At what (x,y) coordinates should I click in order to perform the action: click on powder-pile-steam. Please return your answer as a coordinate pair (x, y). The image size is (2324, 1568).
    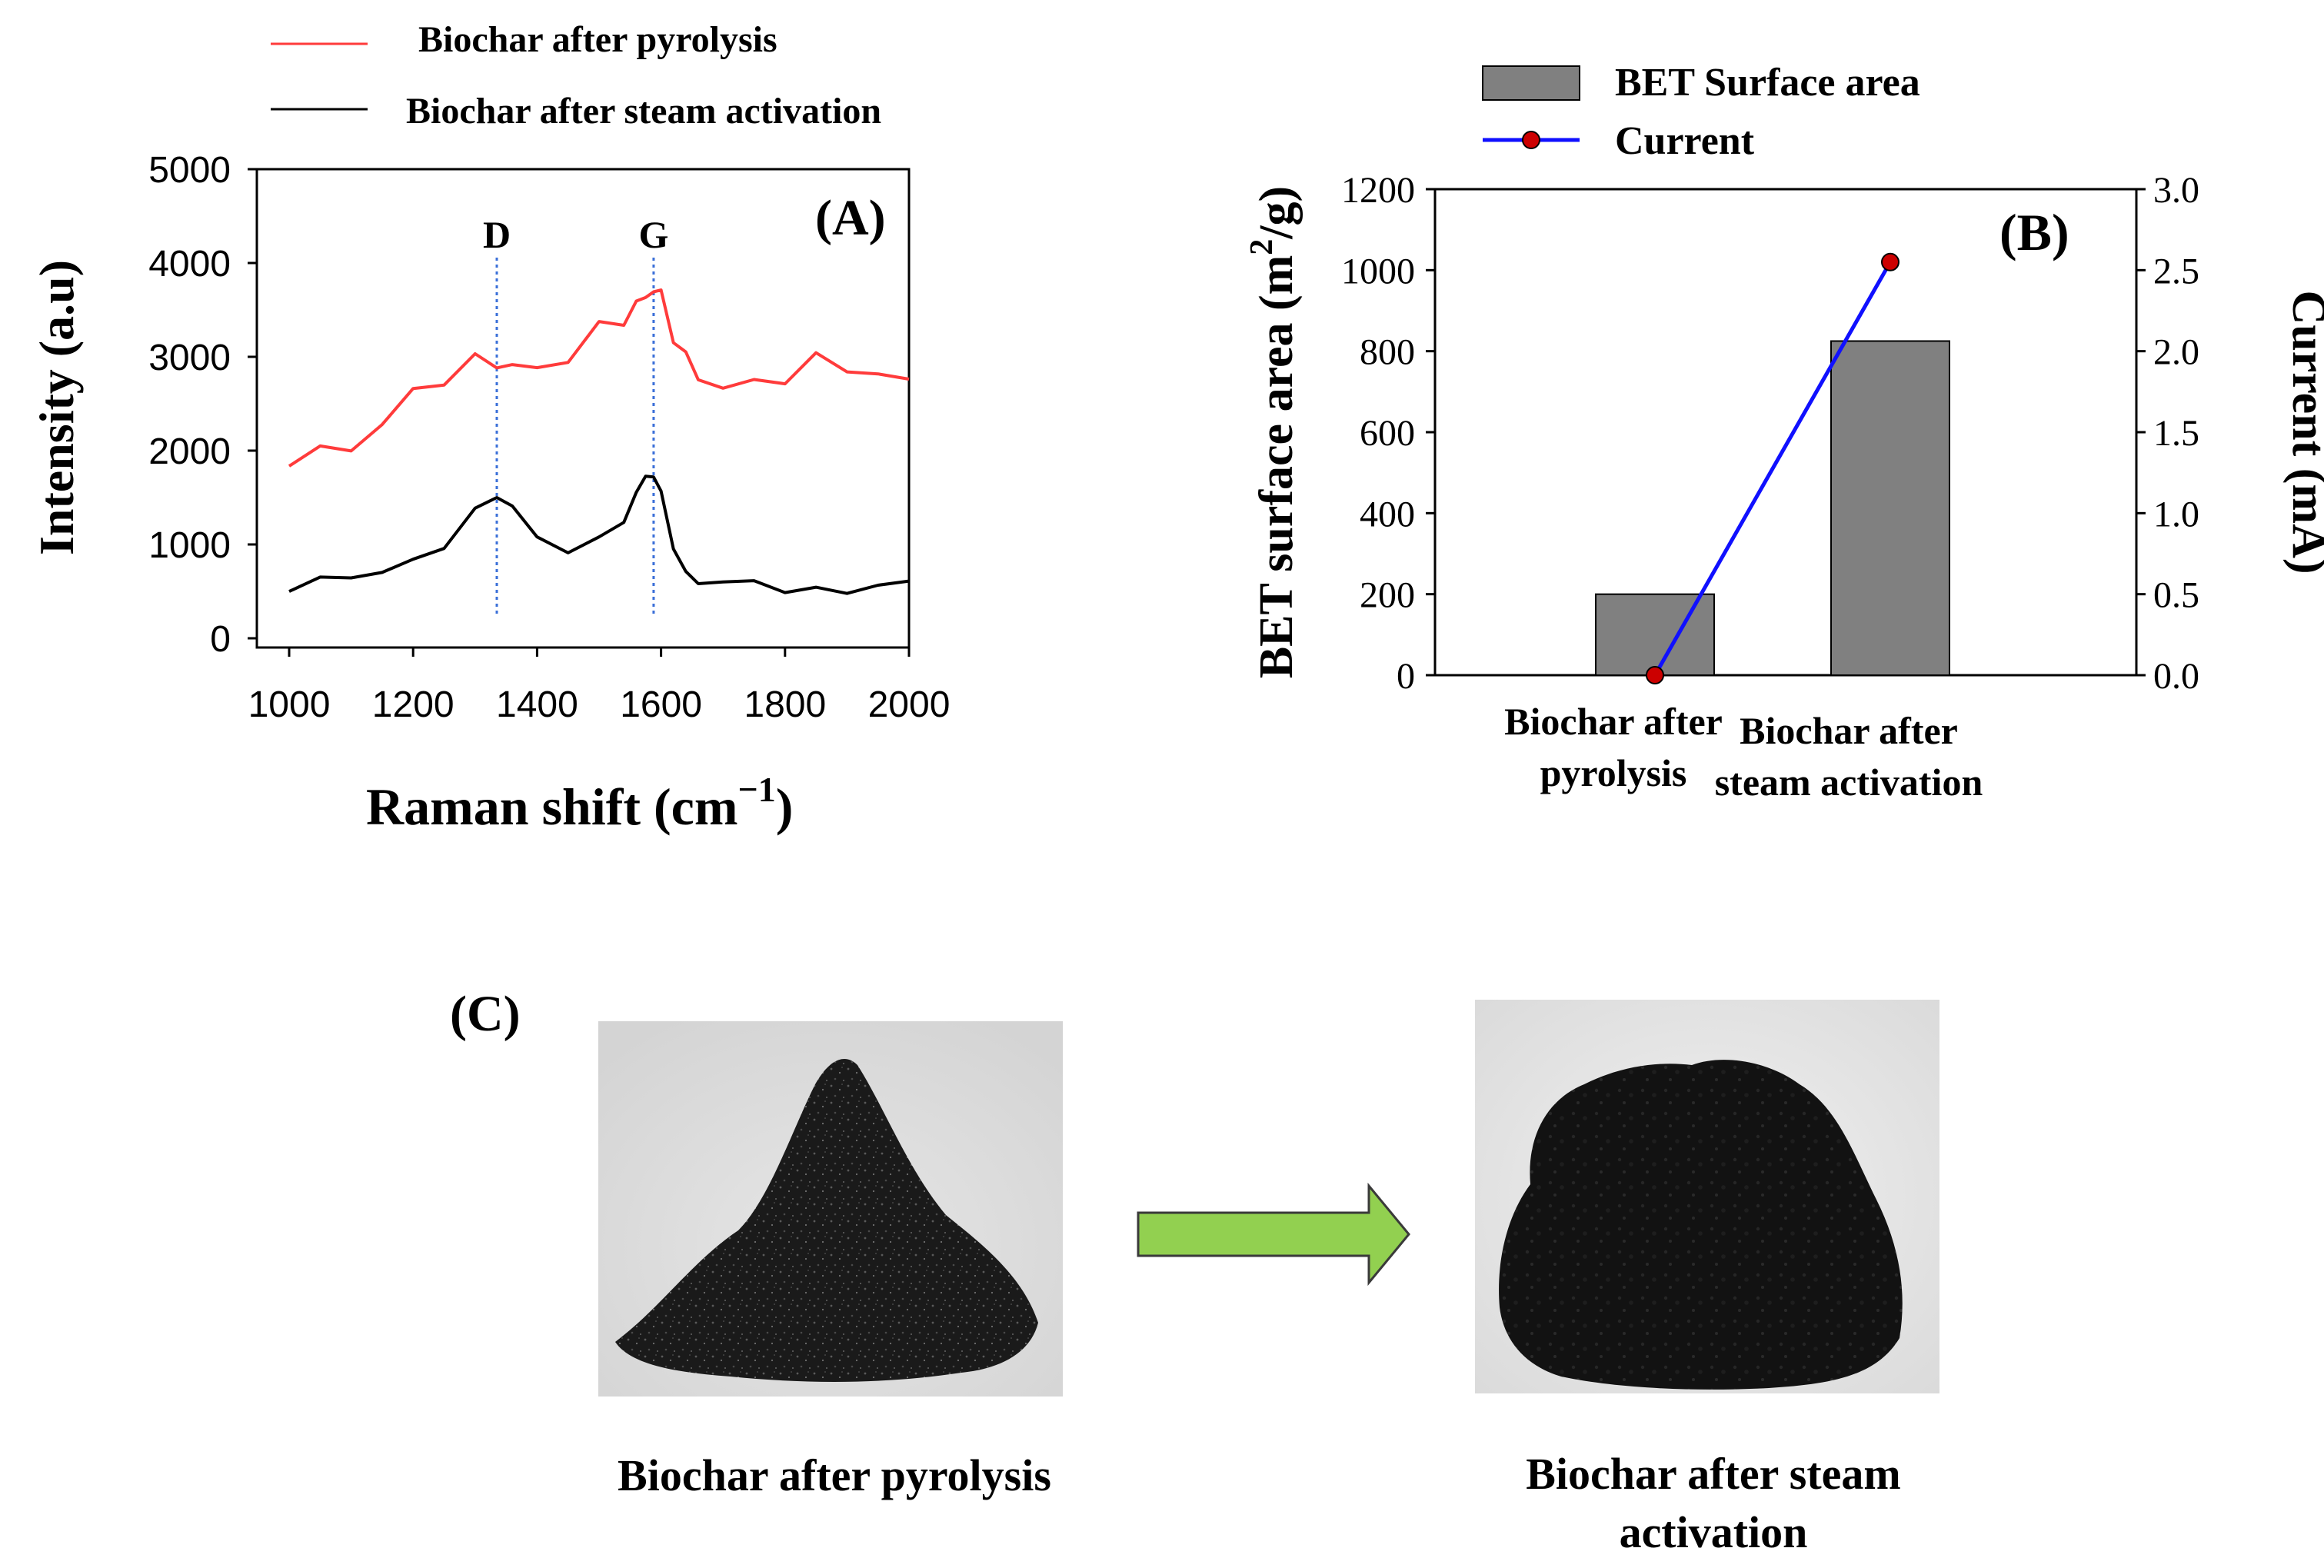
    Looking at the image, I should click on (1701, 1225).